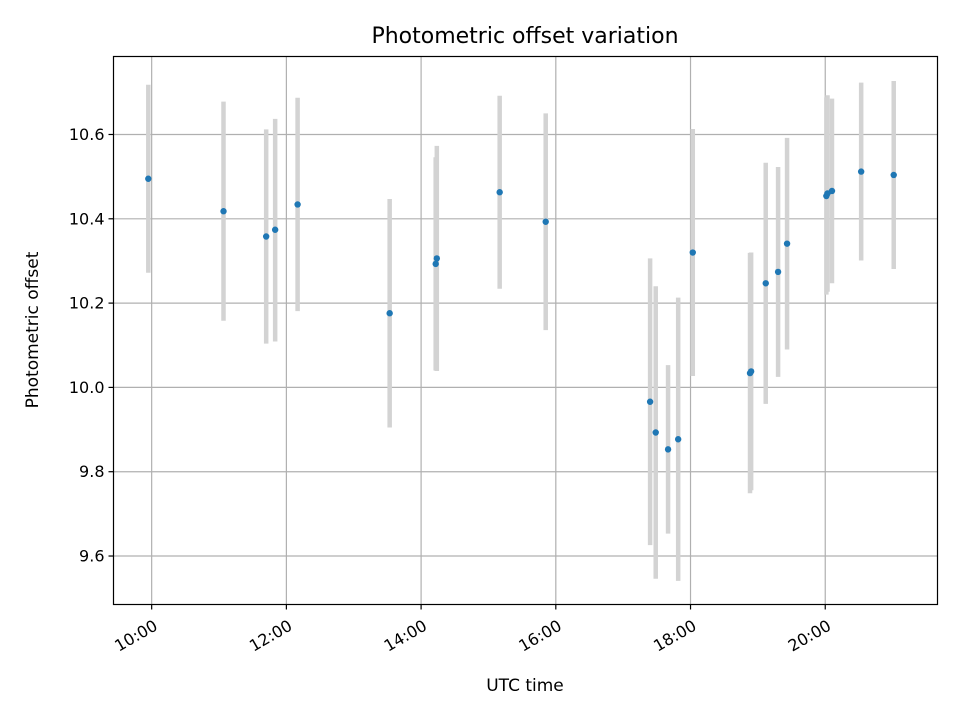 Image resolution: width=960 pixels, height=720 pixels. What do you see at coordinates (524, 36) in the screenshot?
I see `chart-title: Photometric offset variation` at bounding box center [524, 36].